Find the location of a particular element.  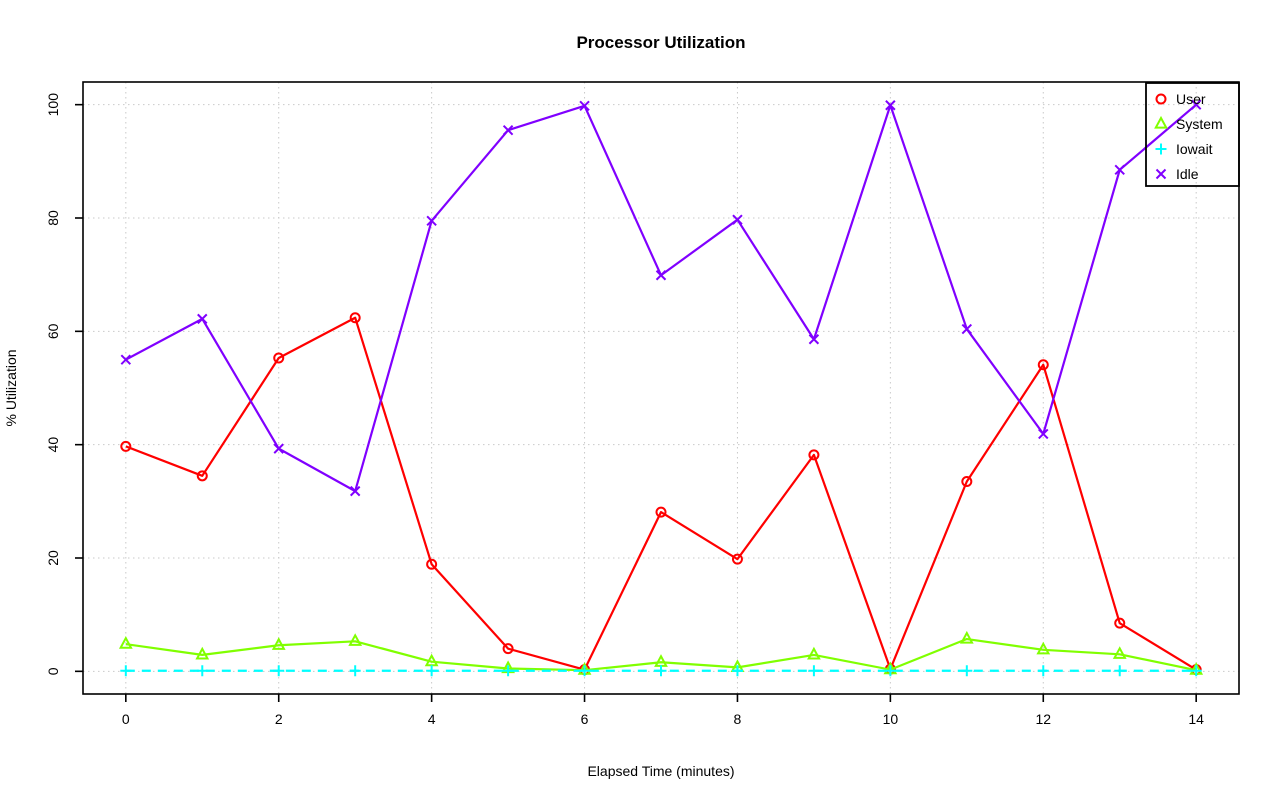

series-iowait is located at coordinates (661, 671).